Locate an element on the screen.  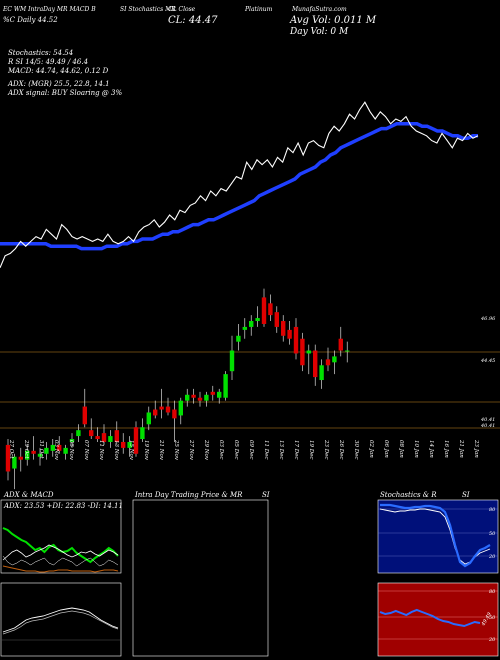
stoch-panel-title: Stochastics & R is located at coordinates (408, 495).